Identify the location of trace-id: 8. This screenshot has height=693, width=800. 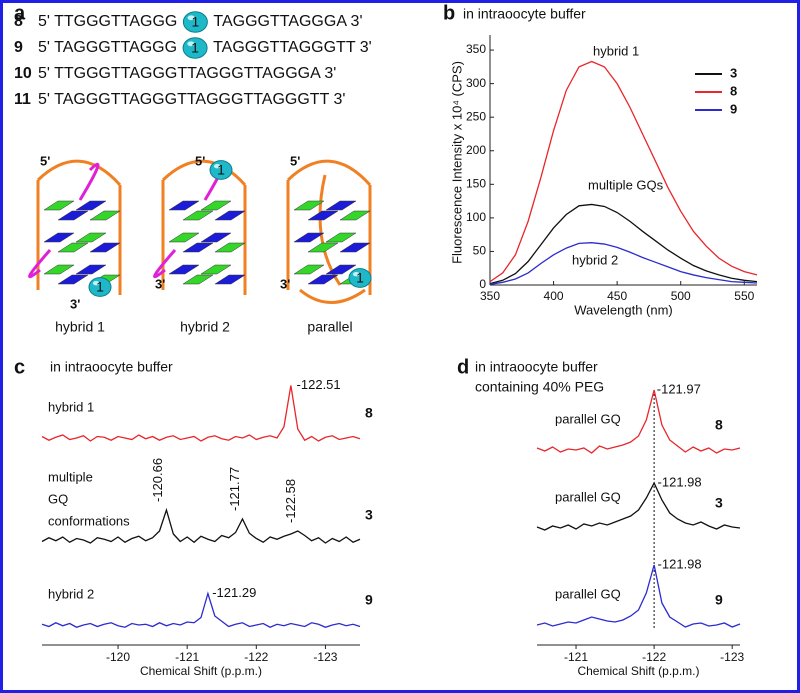
(369, 413).